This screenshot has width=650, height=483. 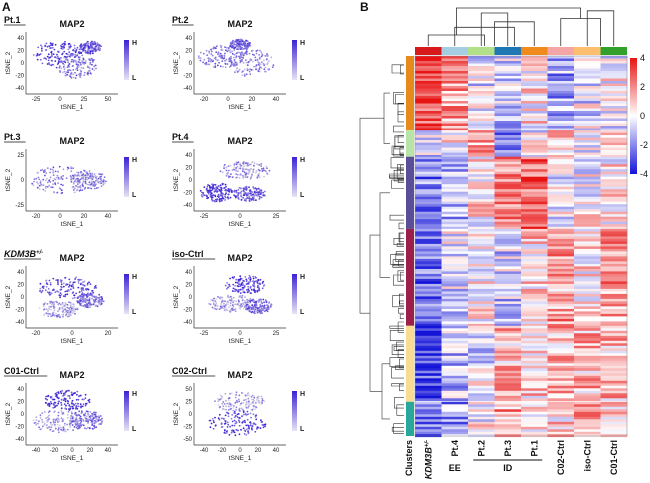 I want to click on column-label-2: Pt.4, so click(x=455, y=448).